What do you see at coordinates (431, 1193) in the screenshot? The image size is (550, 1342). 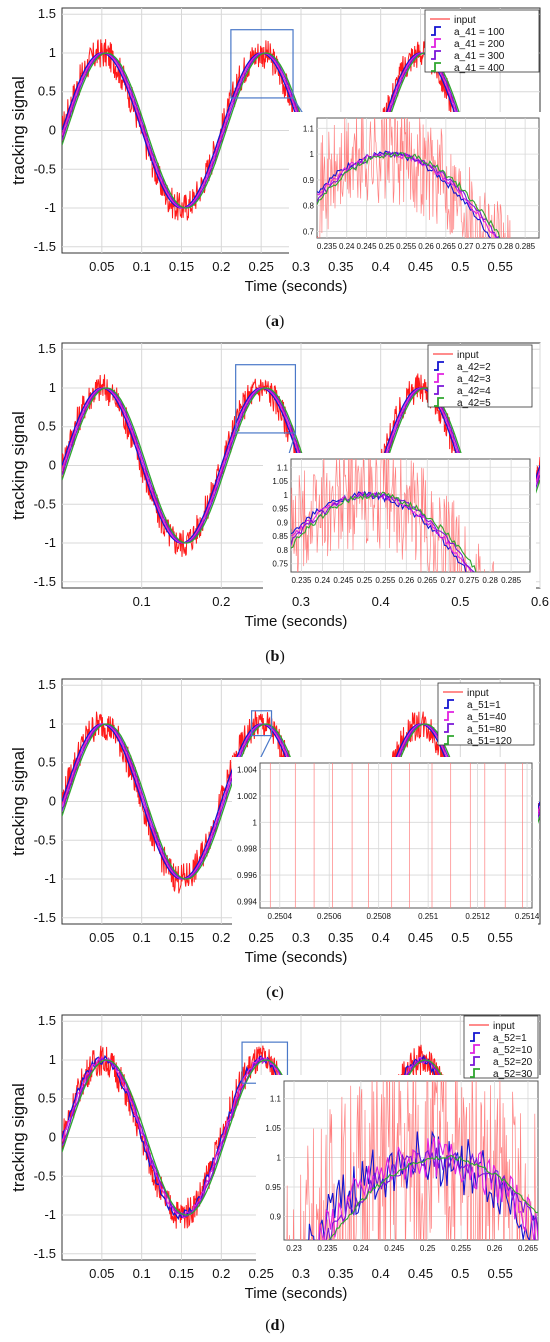 I see `inset-series-3-line` at bounding box center [431, 1193].